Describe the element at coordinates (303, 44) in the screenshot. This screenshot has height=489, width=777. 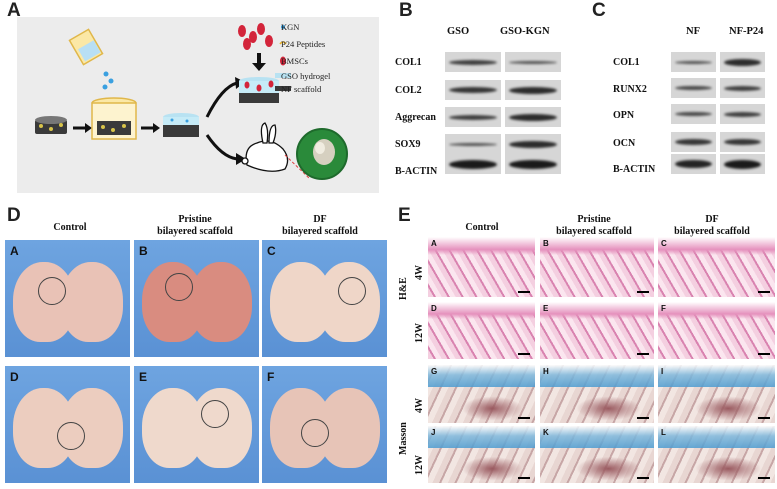
I see `legend-p24: P24 Peptides` at that location.